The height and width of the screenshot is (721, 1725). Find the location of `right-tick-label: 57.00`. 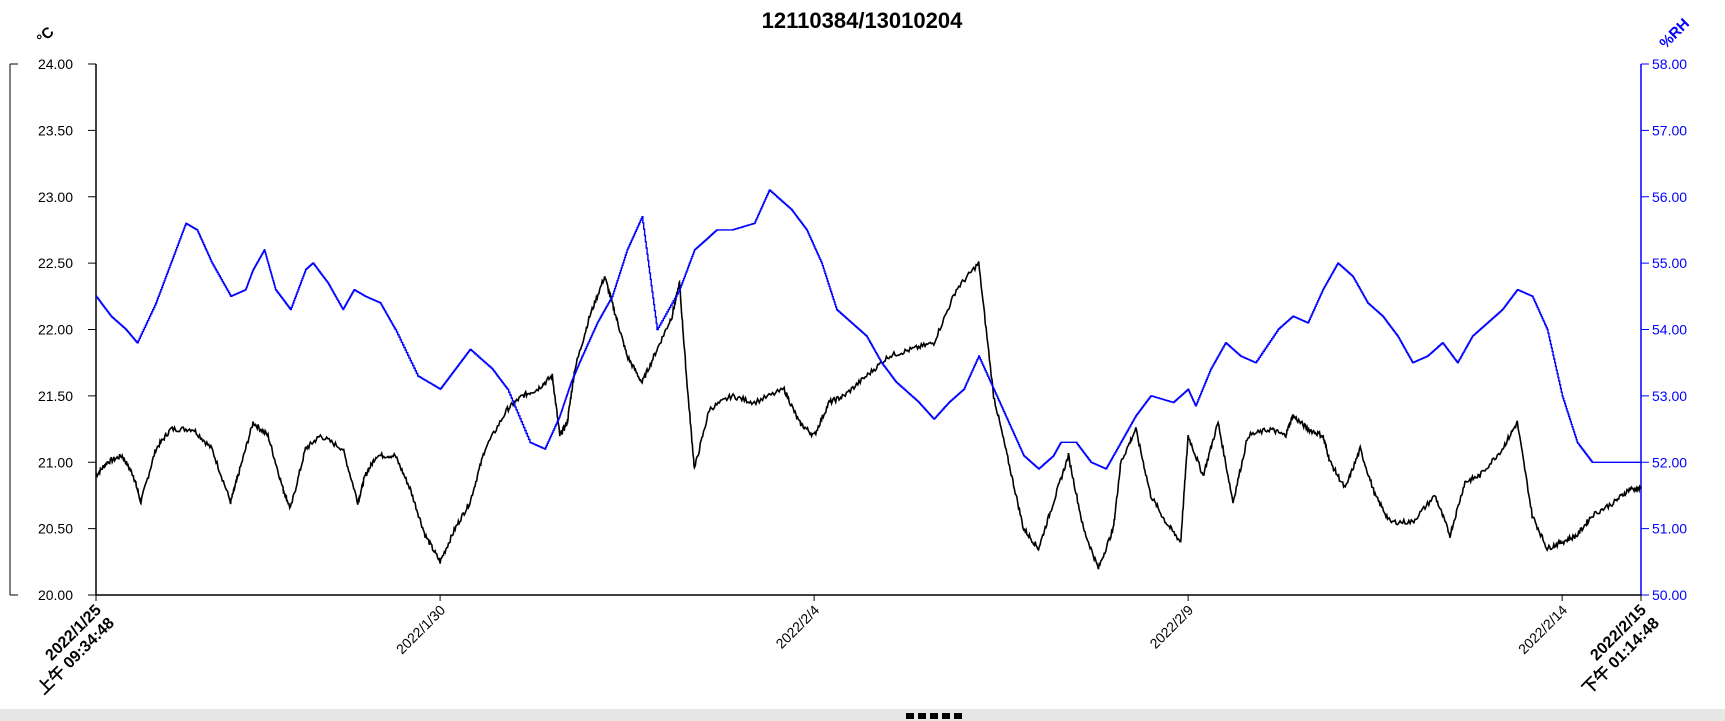

right-tick-label: 57.00 is located at coordinates (1669, 130).